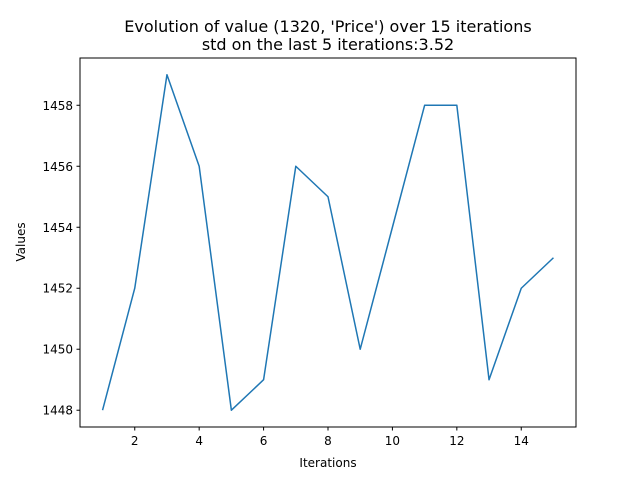 Image resolution: width=640 pixels, height=480 pixels. Describe the element at coordinates (392, 441) in the screenshot. I see `x-tick-label: 10` at that location.